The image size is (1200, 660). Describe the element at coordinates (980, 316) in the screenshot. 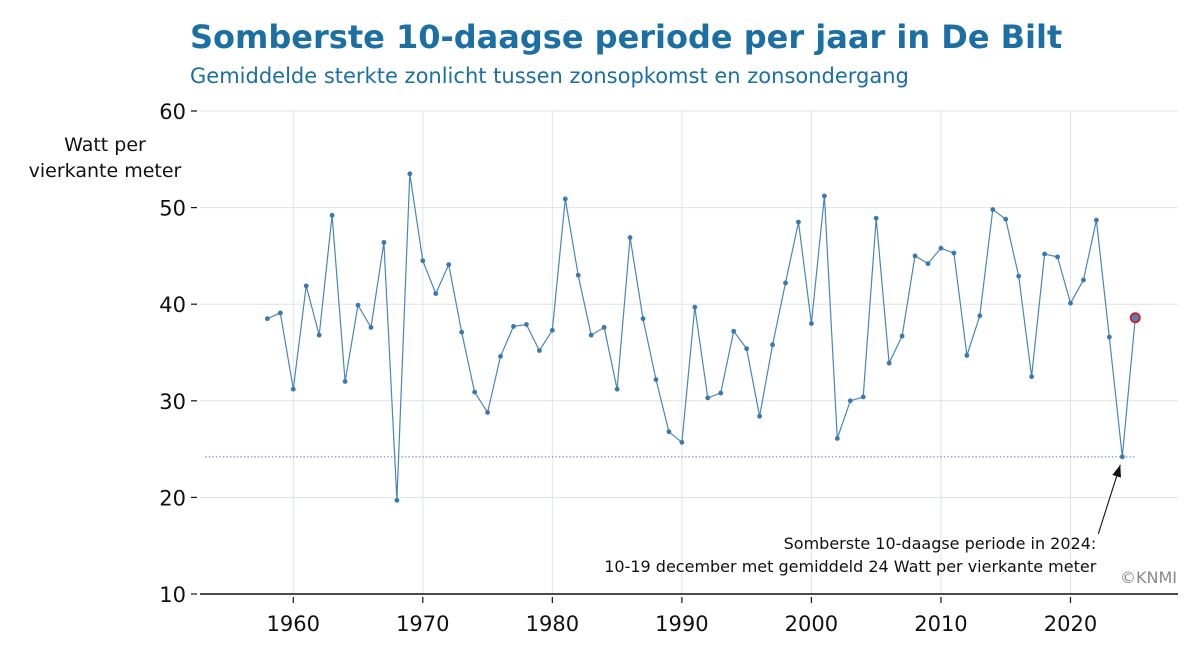

I see `data-point-2013` at that location.